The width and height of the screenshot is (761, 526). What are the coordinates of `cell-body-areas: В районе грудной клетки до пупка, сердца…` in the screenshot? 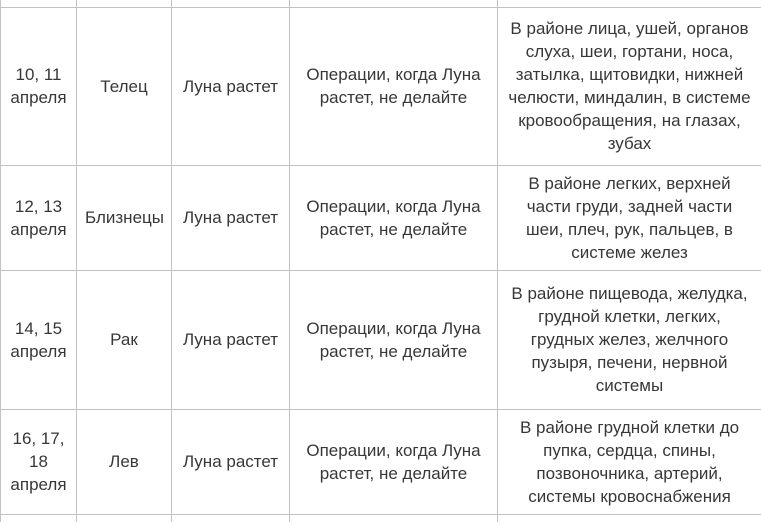 It's located at (629, 461).